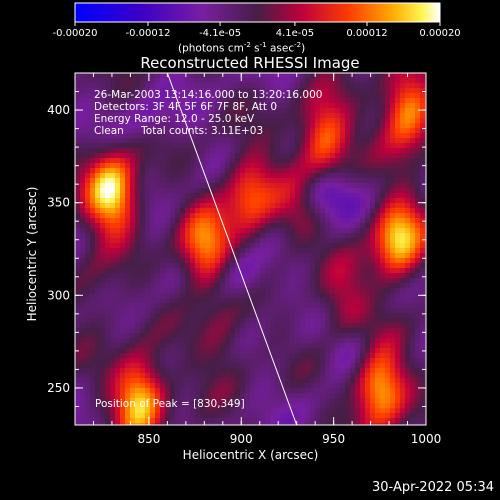 The image size is (500, 500). What do you see at coordinates (426, 439) in the screenshot?
I see `x-tick-label: 1000` at bounding box center [426, 439].